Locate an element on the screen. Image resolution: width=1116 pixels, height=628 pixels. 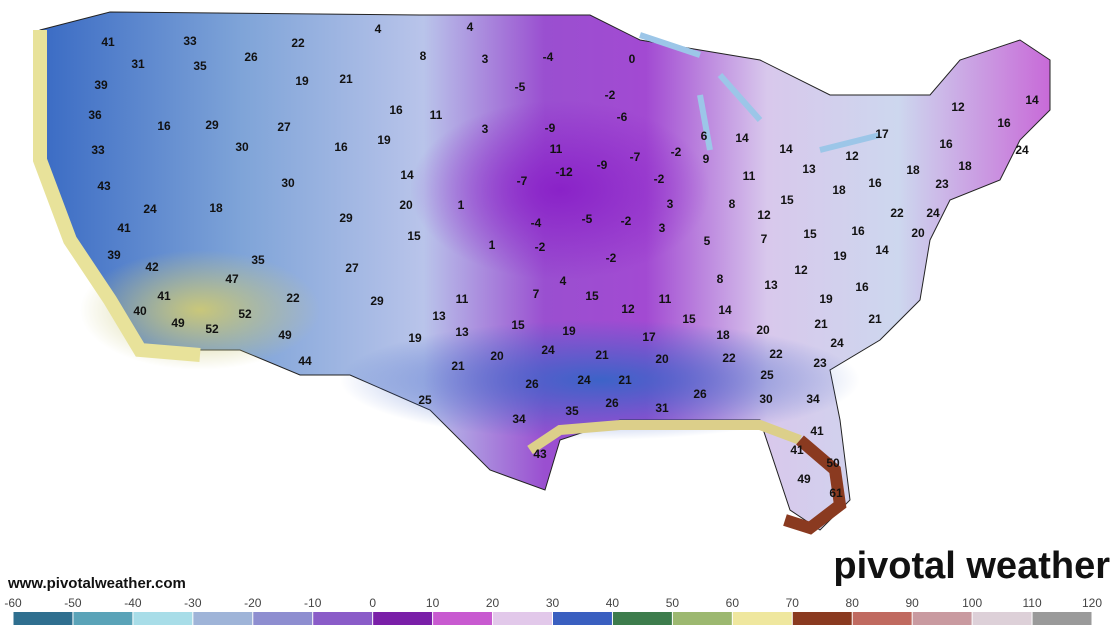
temp-label: 41 is located at coordinates (797, 450).